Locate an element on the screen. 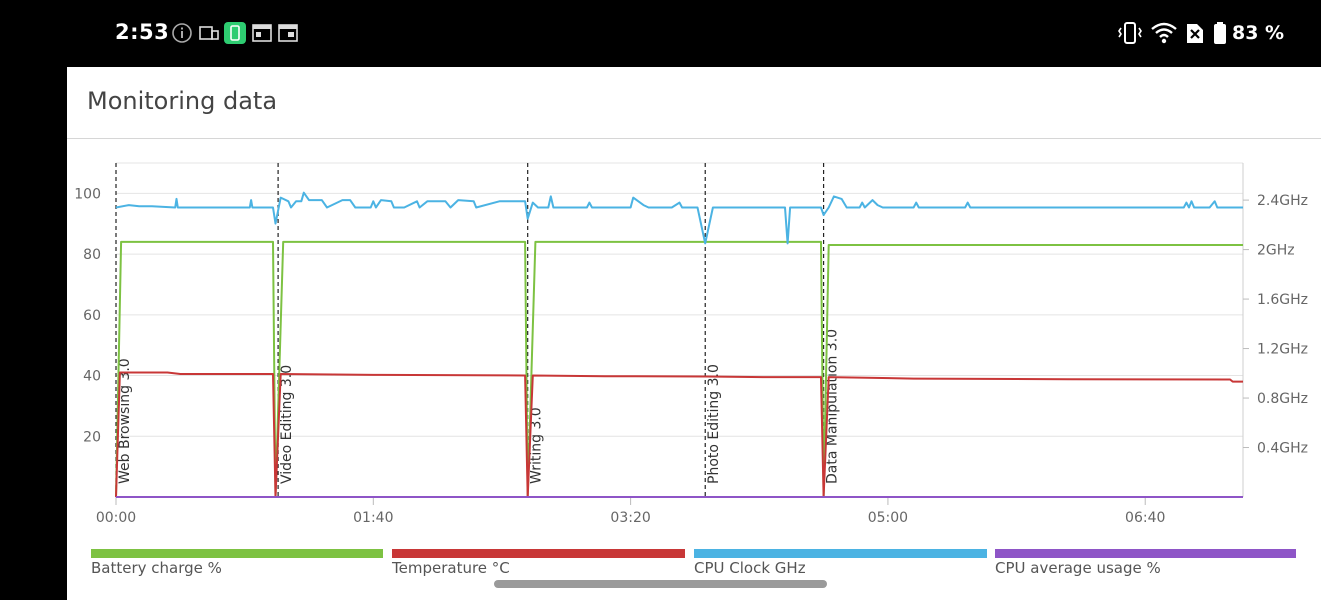  legend-label-temperature: Temperature °C is located at coordinates (451, 567).